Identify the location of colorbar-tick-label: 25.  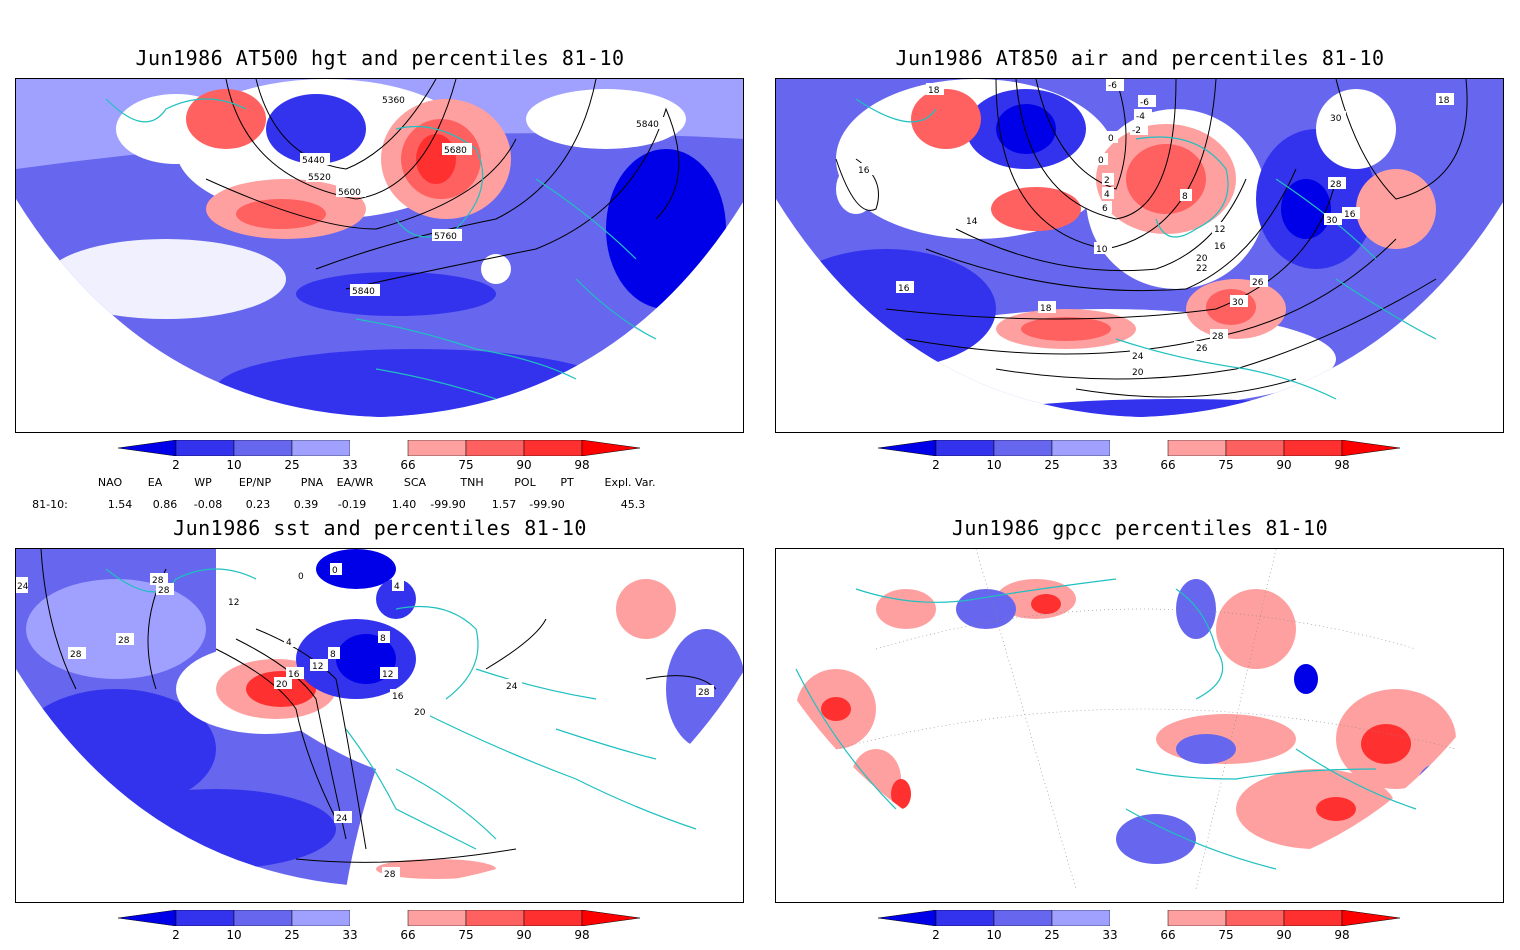
(292, 935).